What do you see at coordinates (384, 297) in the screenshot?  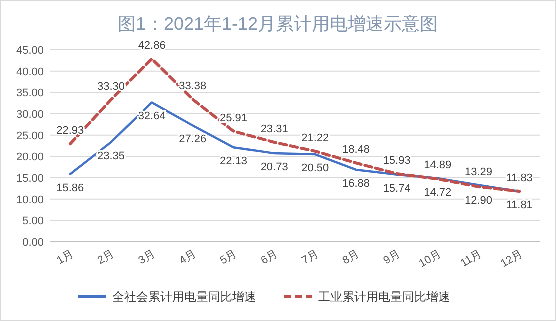 I see `legend-label: 工业累计用电量同比增速` at bounding box center [384, 297].